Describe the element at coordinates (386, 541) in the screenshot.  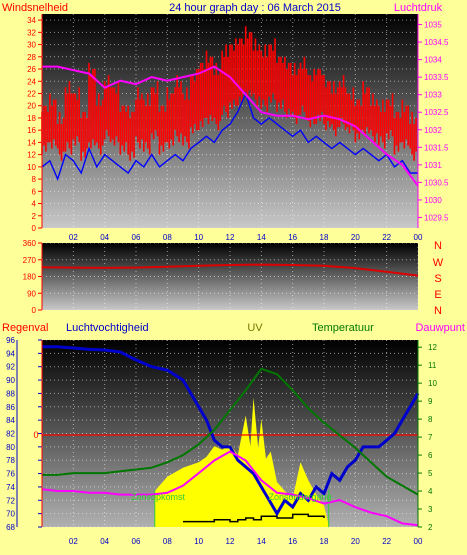
I see `p3-x-tick-10: 22` at that location.